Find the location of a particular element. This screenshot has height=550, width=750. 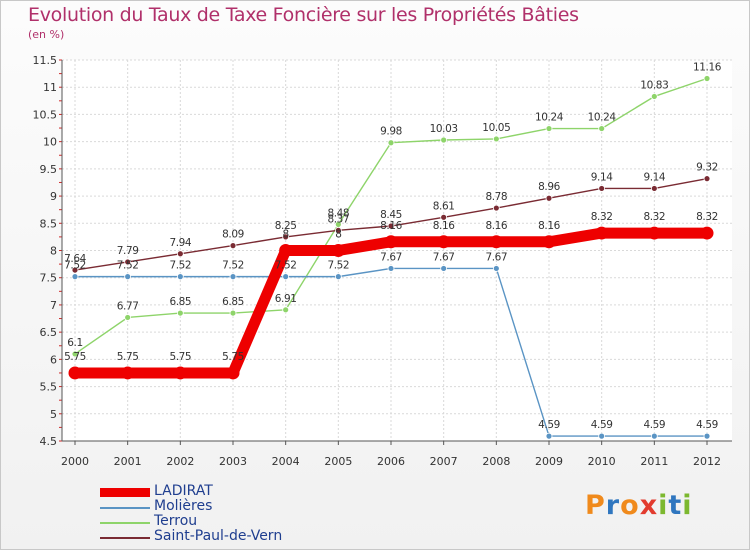

legend: LADIRAT Molières Terrou Saint-Paul-de-Vern is located at coordinates (230, 514).